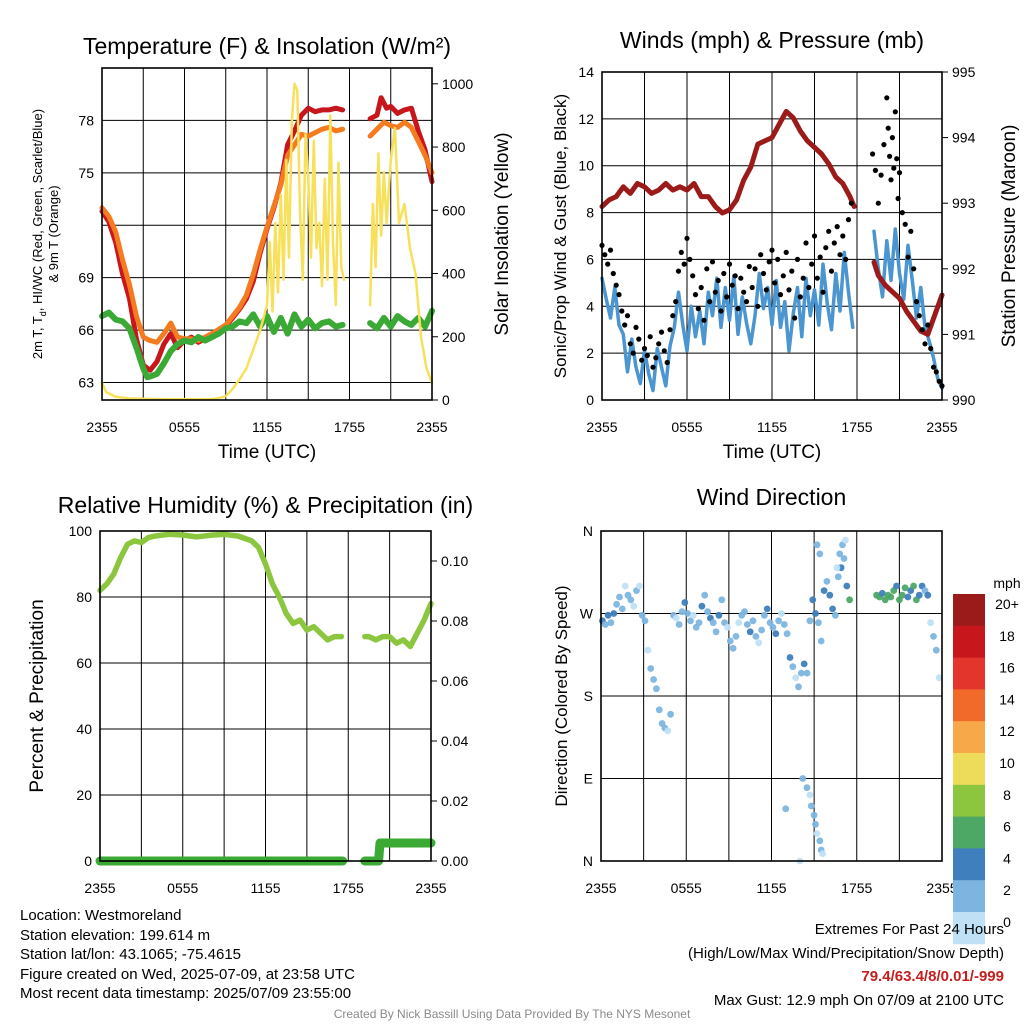  What do you see at coordinates (588, 779) in the screenshot?
I see `wdir-y-tick-label: E` at bounding box center [588, 779].